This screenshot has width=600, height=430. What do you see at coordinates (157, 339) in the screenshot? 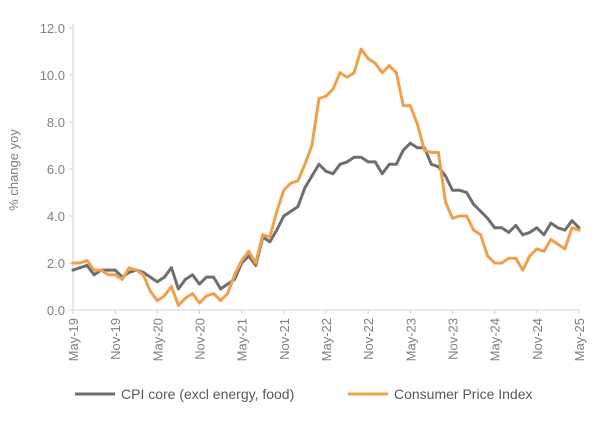
I see `x-tick-label: May-20` at bounding box center [157, 339].